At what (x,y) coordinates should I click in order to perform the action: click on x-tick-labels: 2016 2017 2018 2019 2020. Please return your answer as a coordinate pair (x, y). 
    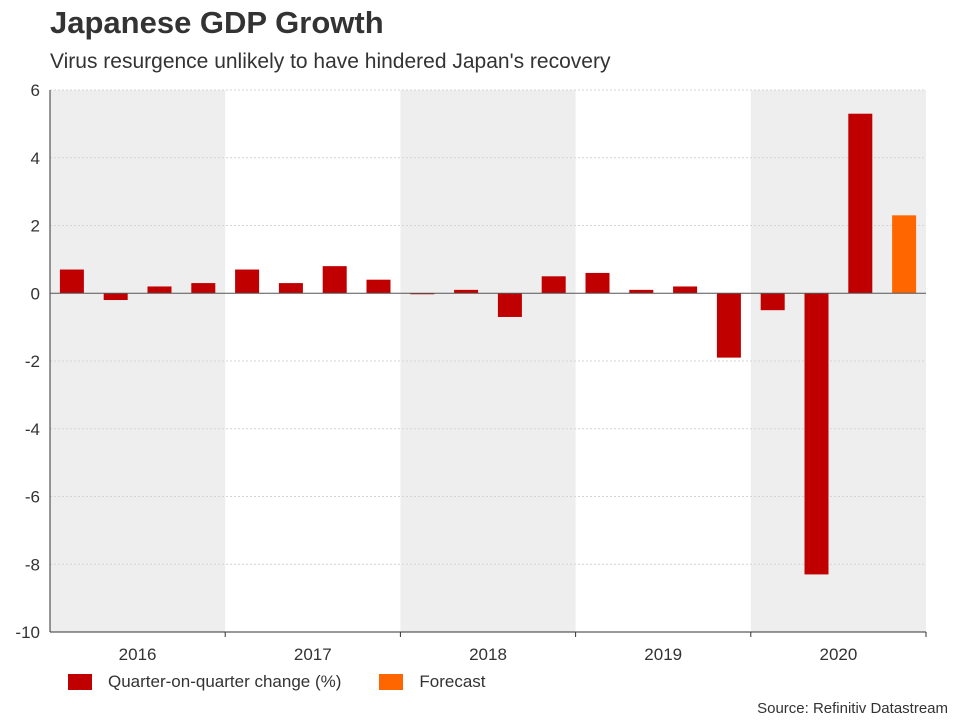
    Looking at the image, I should click on (488, 654).